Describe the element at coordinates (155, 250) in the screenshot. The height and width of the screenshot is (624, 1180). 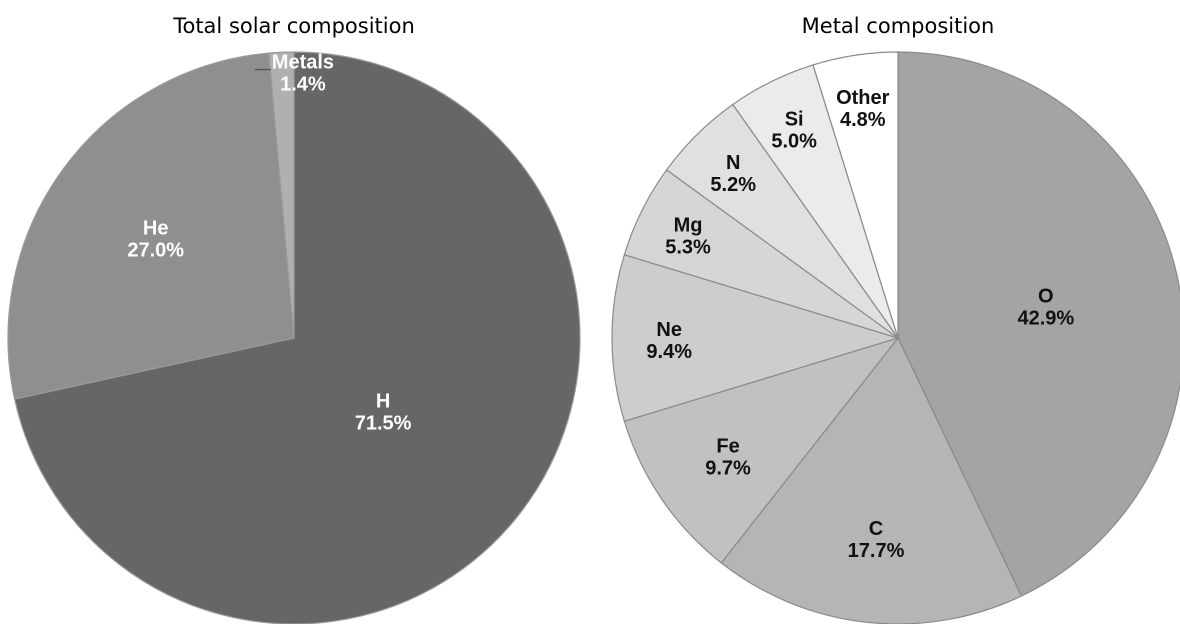
I see `slice-value-he: 27.0%` at that location.